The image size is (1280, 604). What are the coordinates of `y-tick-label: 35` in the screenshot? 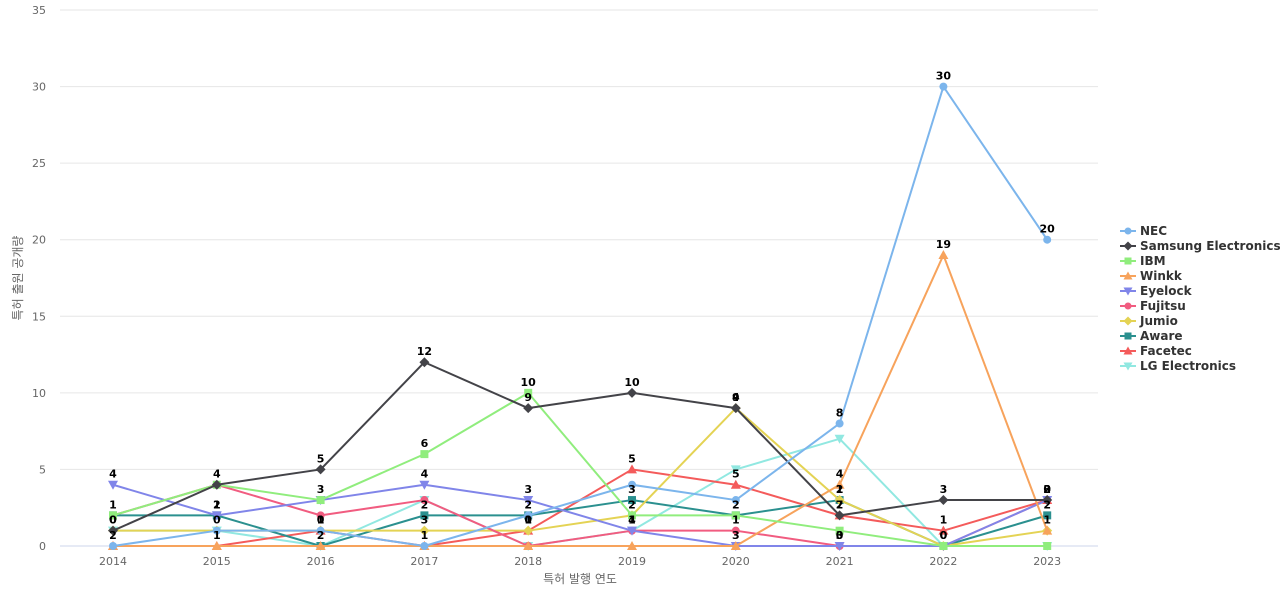 It's located at (39, 10).